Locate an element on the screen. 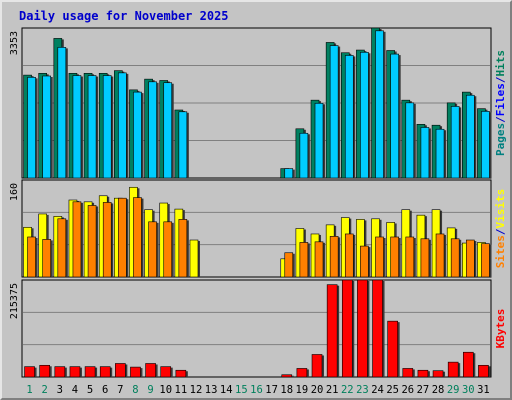  day-label-1: 1 is located at coordinates (29, 390).